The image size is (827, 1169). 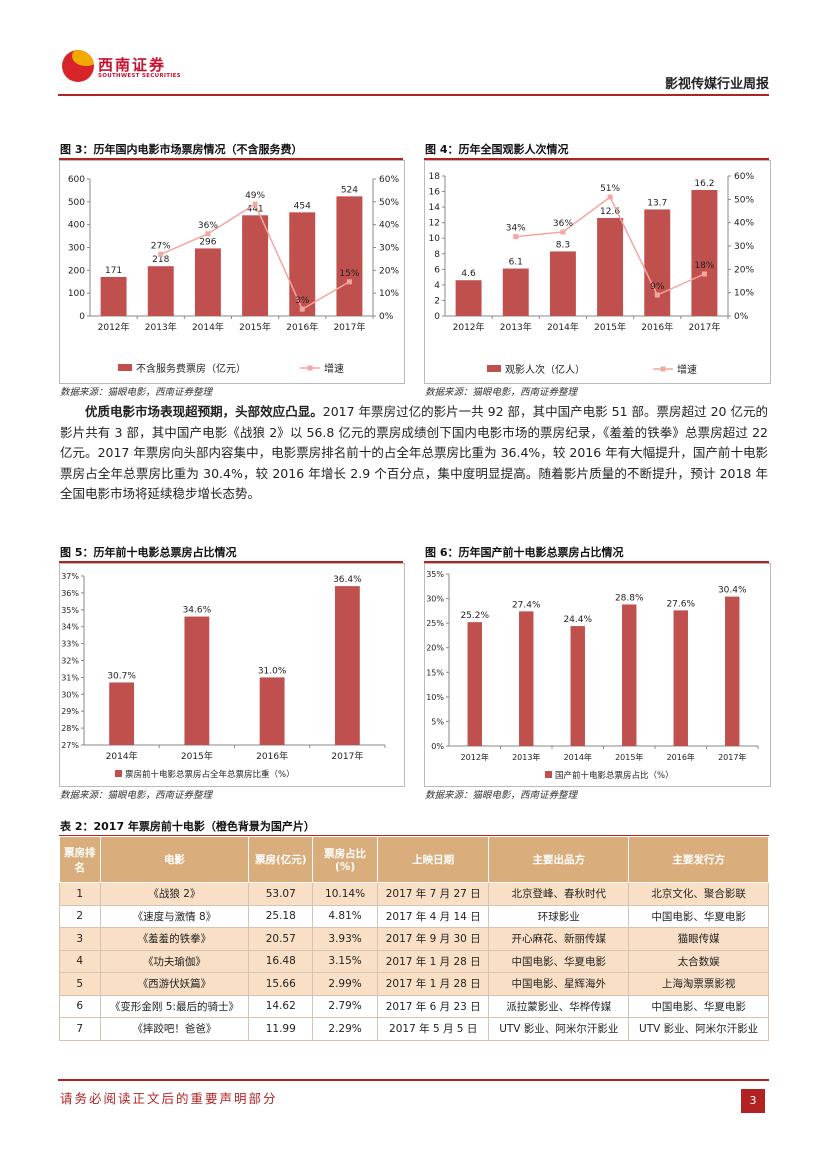 I want to click on cell-film: 《速度与激情 8》, so click(x=174, y=916).